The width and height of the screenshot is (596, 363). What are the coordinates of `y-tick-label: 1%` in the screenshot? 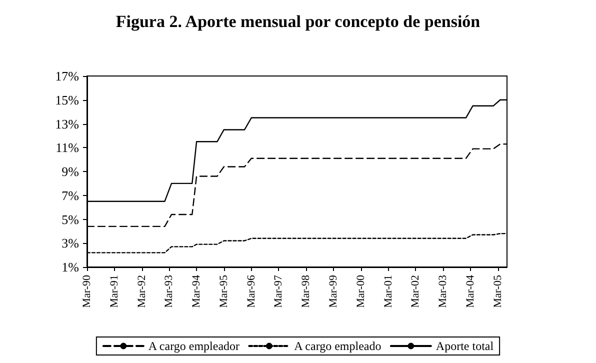 It's located at (71, 267).